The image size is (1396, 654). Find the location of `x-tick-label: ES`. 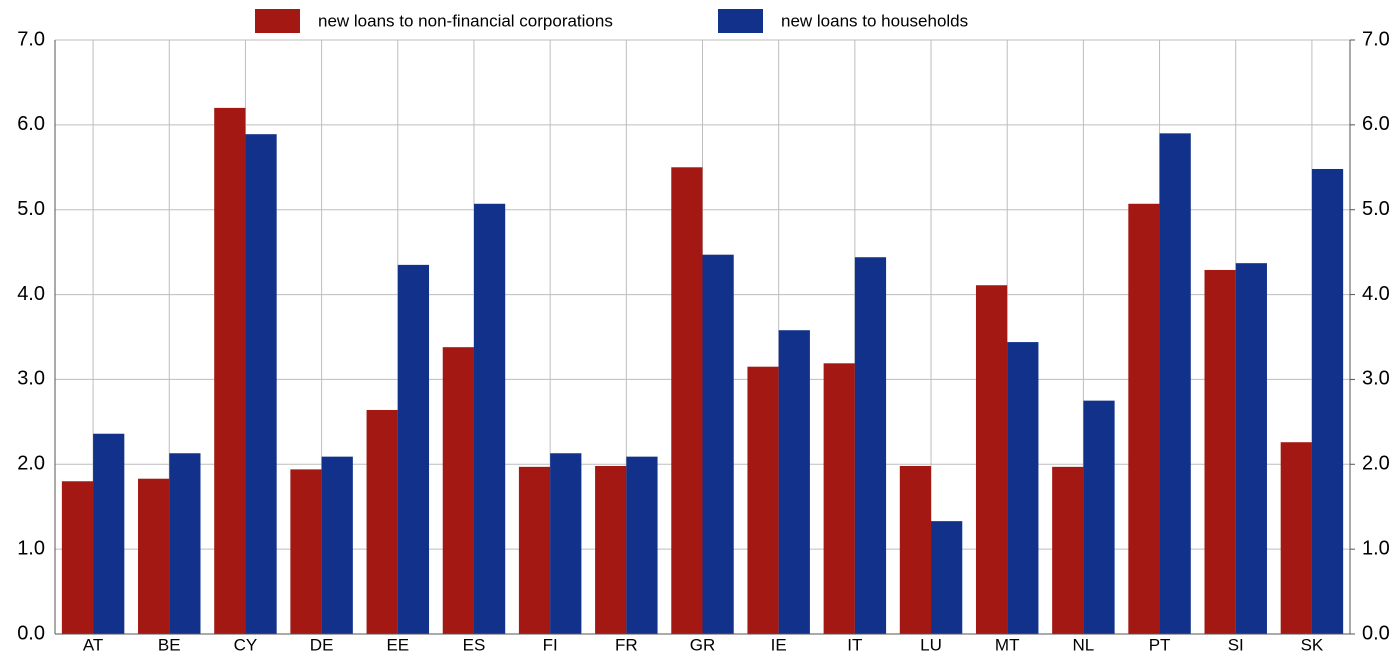

x-tick-label: ES is located at coordinates (474, 644).